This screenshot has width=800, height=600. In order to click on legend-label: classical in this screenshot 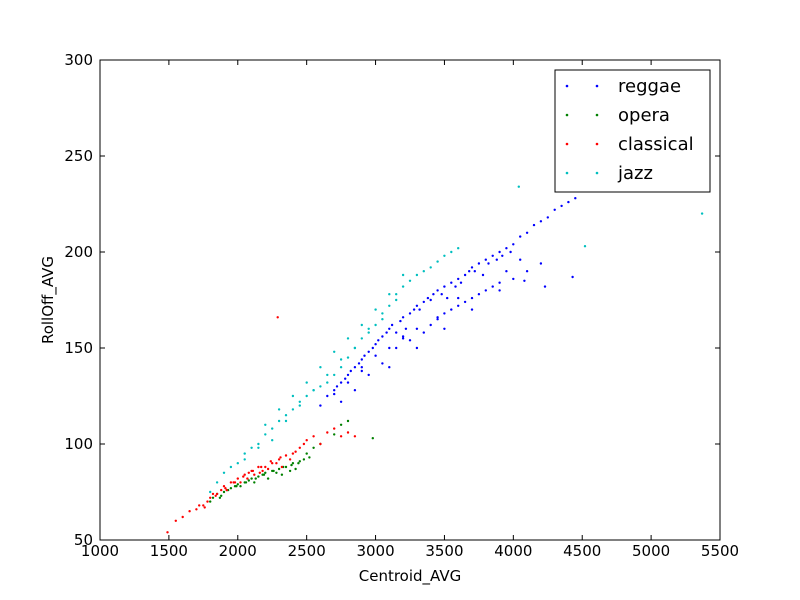, I will do `click(656, 144)`.